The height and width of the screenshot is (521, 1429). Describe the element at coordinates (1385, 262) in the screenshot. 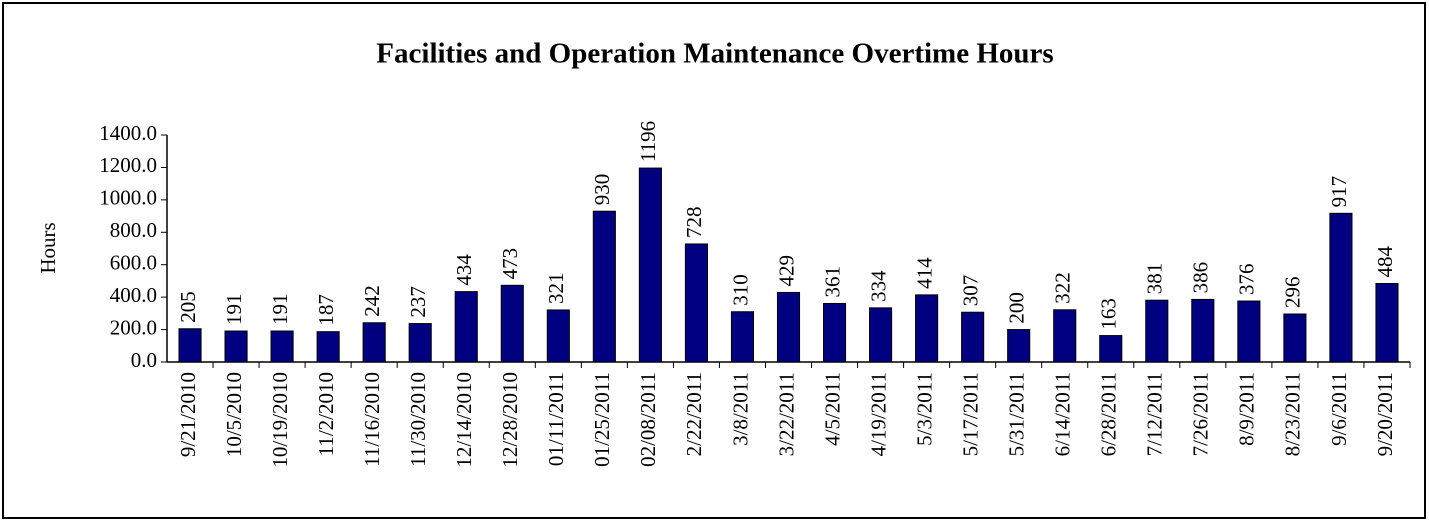

I see `data-label: 484` at that location.